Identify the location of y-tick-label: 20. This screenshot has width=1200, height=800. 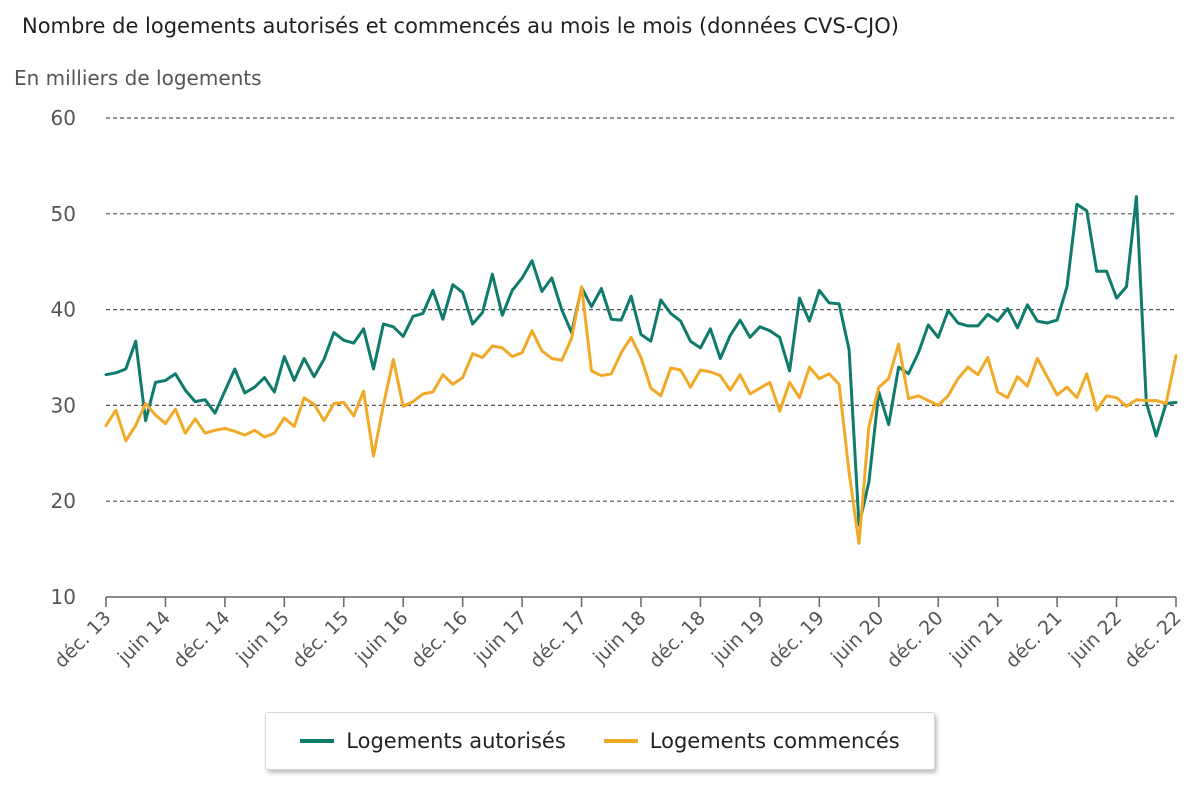
(63, 501).